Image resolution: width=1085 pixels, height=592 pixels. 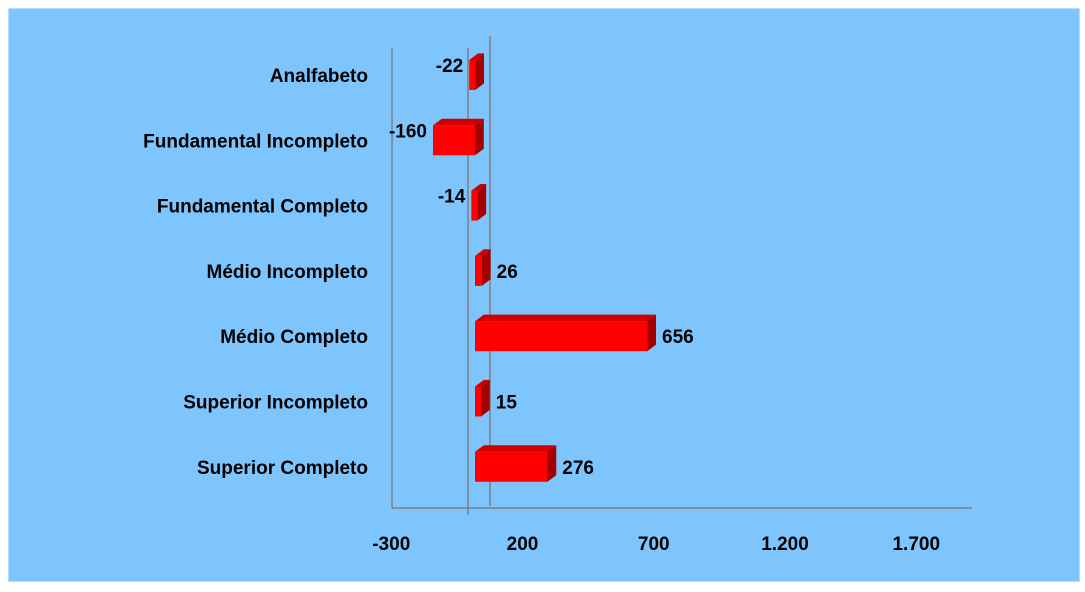 What do you see at coordinates (452, 197) in the screenshot?
I see `data-label: -14` at bounding box center [452, 197].